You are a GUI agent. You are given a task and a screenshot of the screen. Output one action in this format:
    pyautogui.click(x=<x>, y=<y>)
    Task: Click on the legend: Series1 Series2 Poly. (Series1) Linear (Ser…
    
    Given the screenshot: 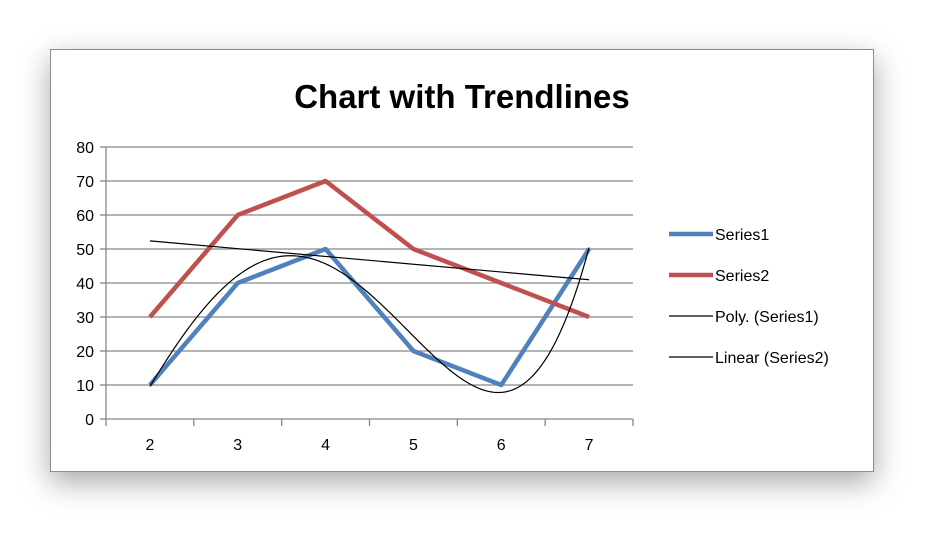 What is the action you would take?
    pyautogui.click(x=749, y=297)
    